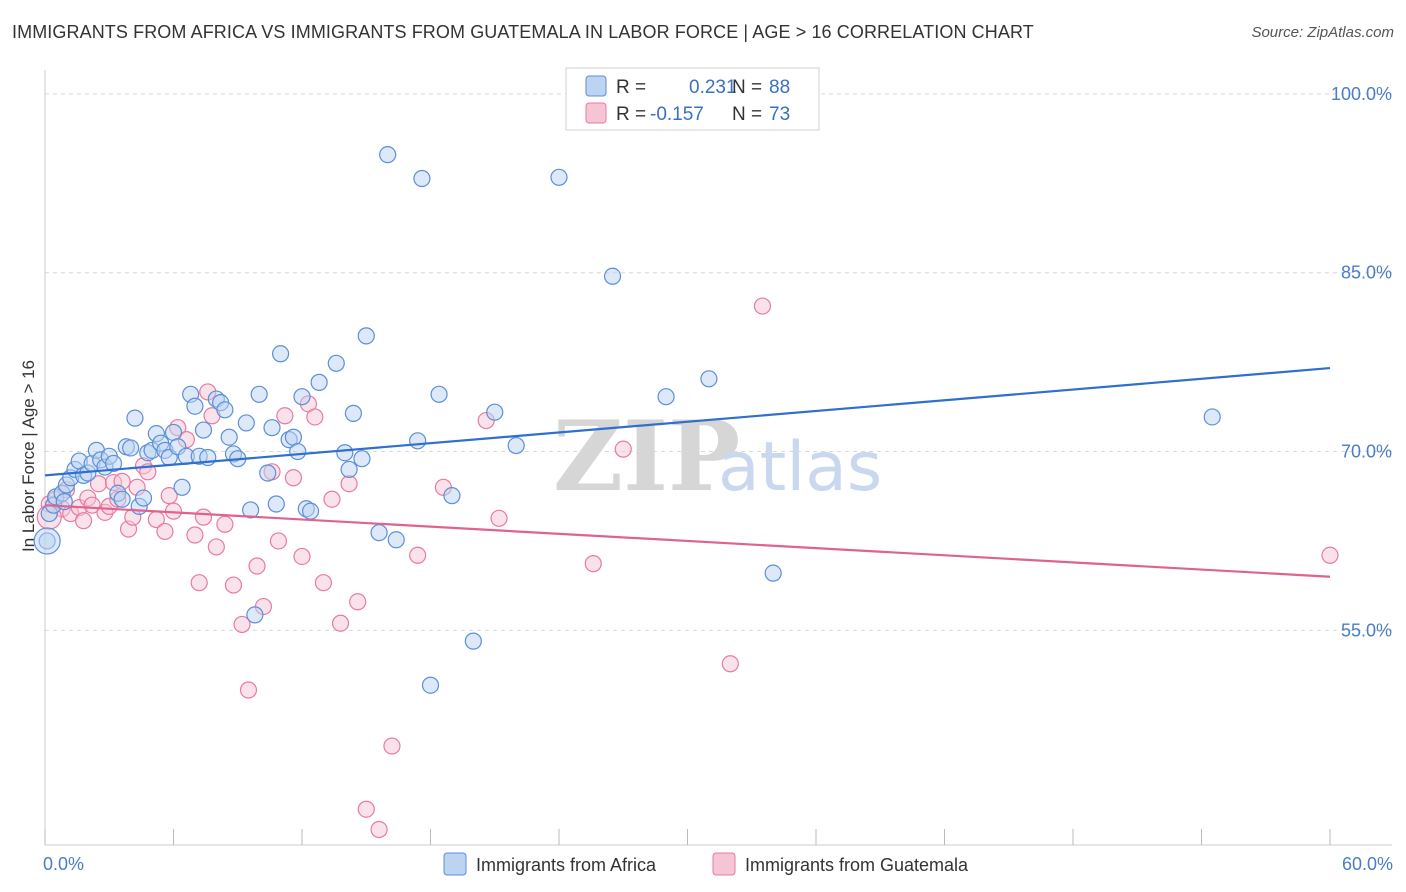 The image size is (1406, 892). Describe the element at coordinates (747, 87) in the screenshot. I see `africa-n-label: N =` at that location.